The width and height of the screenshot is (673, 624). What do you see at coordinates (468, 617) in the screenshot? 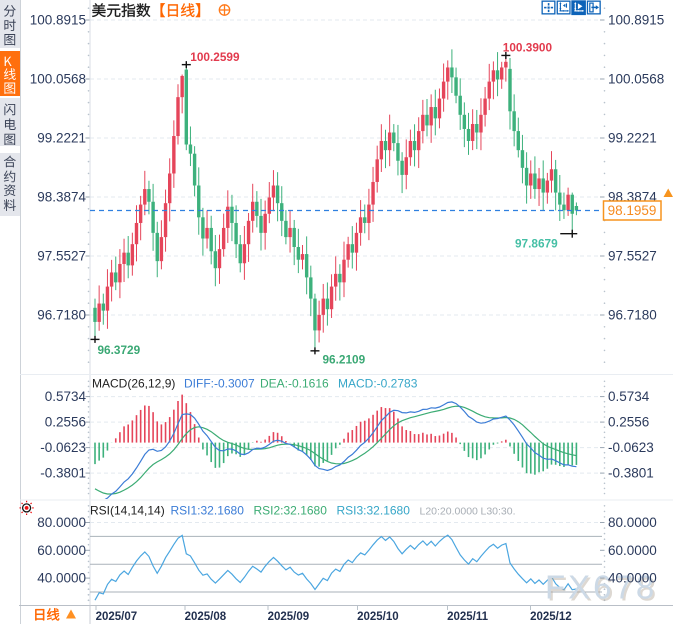
I see `svg-text: 2025/11` at bounding box center [468, 617].